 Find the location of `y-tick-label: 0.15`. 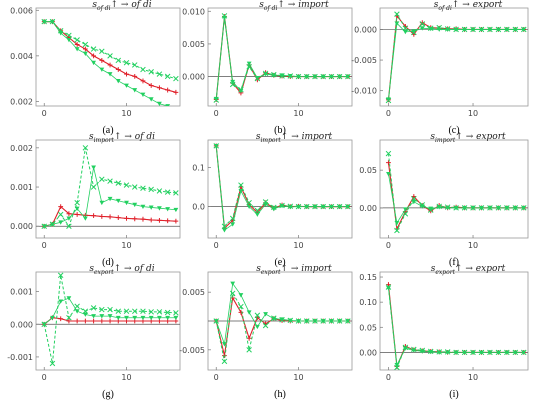

y-tick-label: 0.15 is located at coordinates (368, 277).